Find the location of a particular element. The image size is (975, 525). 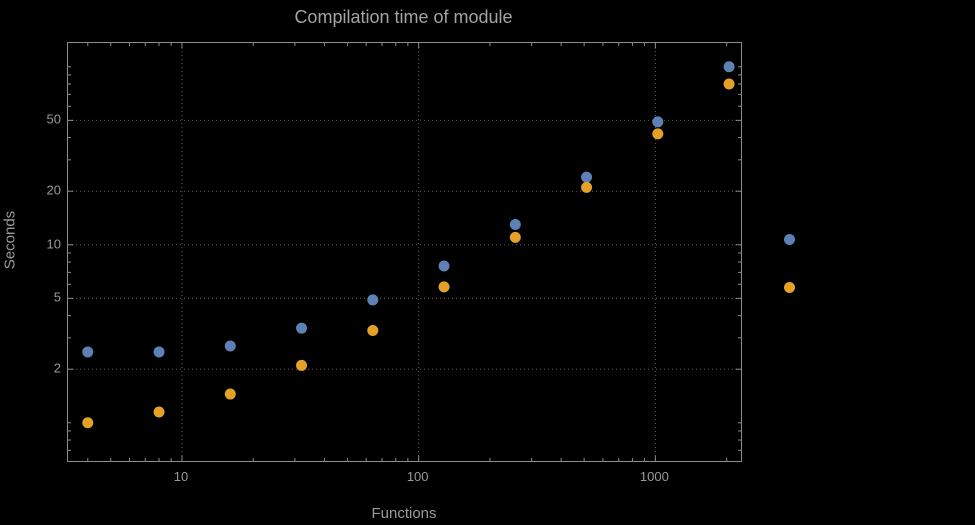

x-tick-label: 1000 is located at coordinates (654, 476).